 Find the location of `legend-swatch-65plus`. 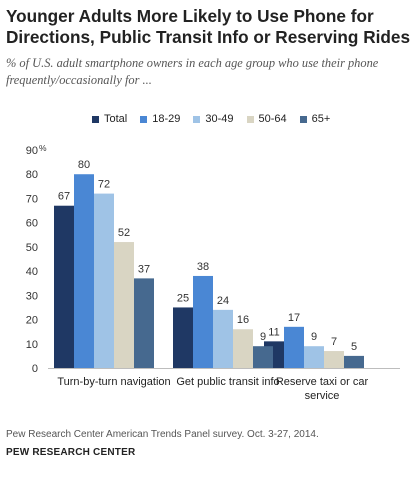

legend-swatch-65plus is located at coordinates (303, 119).